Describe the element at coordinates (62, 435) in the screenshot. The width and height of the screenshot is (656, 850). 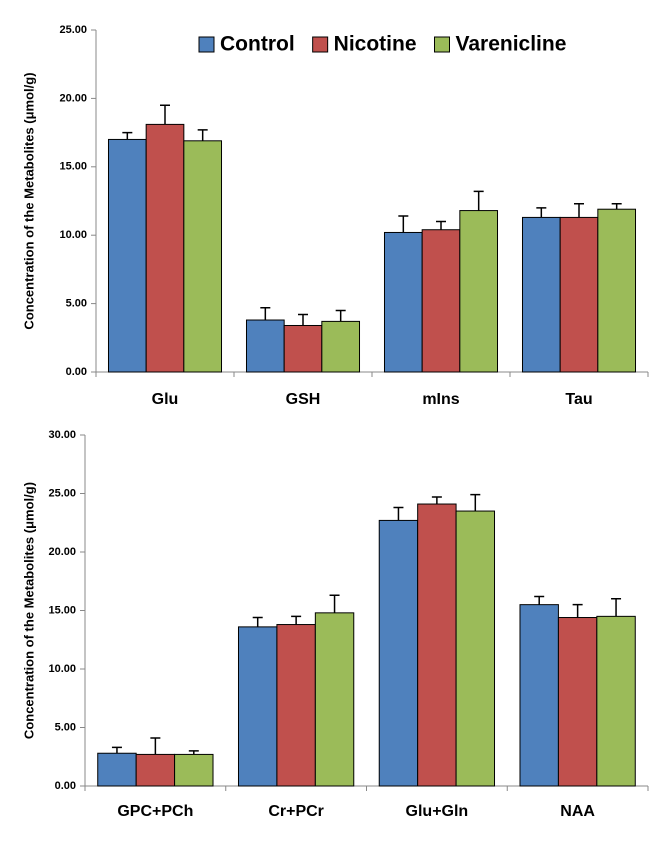
I see `y-tick-label: 30.00` at that location.